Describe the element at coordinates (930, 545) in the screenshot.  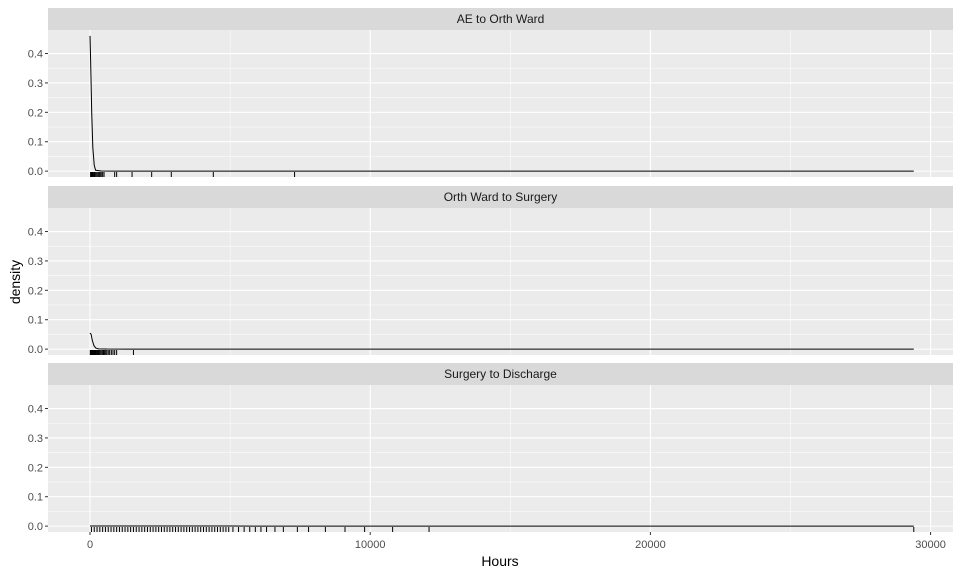
I see `x-tick-label: 30000` at that location.